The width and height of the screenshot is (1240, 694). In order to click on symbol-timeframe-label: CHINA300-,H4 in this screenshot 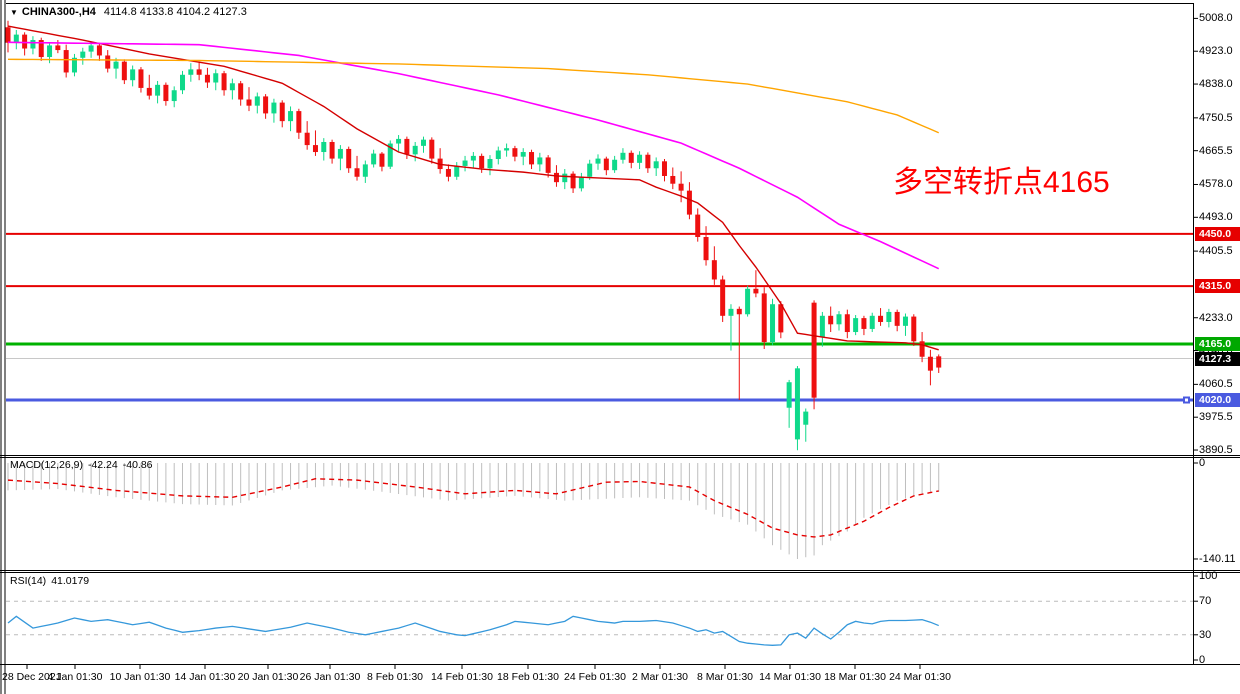, I will do `click(58, 12)`.